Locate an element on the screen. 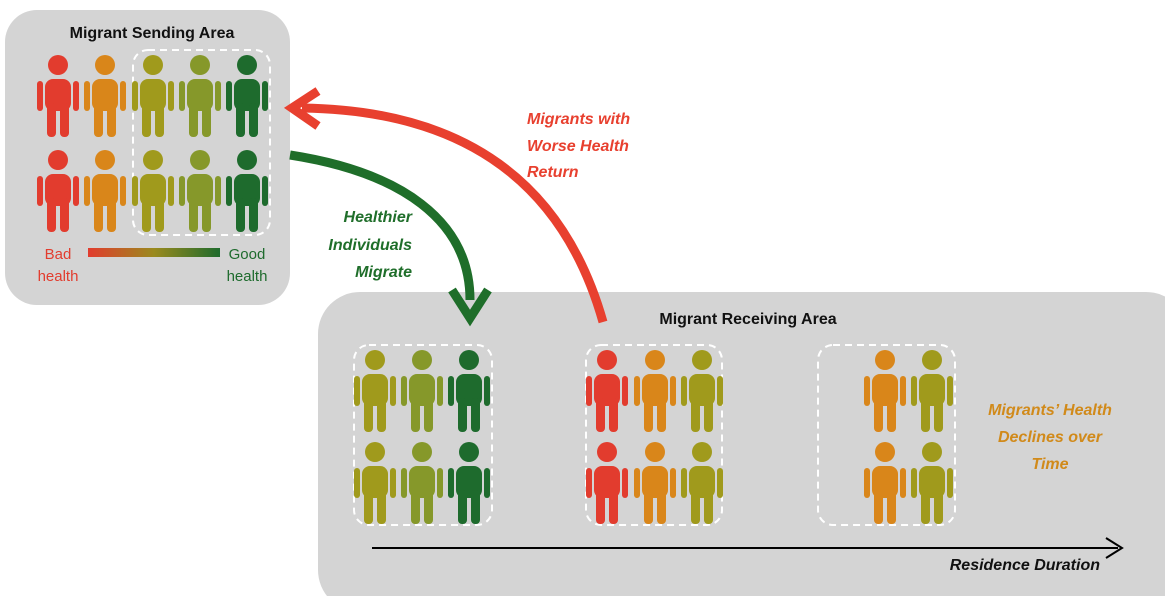 Image resolution: width=1165 pixels, height=596 pixels. flow-label: Migrate is located at coordinates (383, 272).